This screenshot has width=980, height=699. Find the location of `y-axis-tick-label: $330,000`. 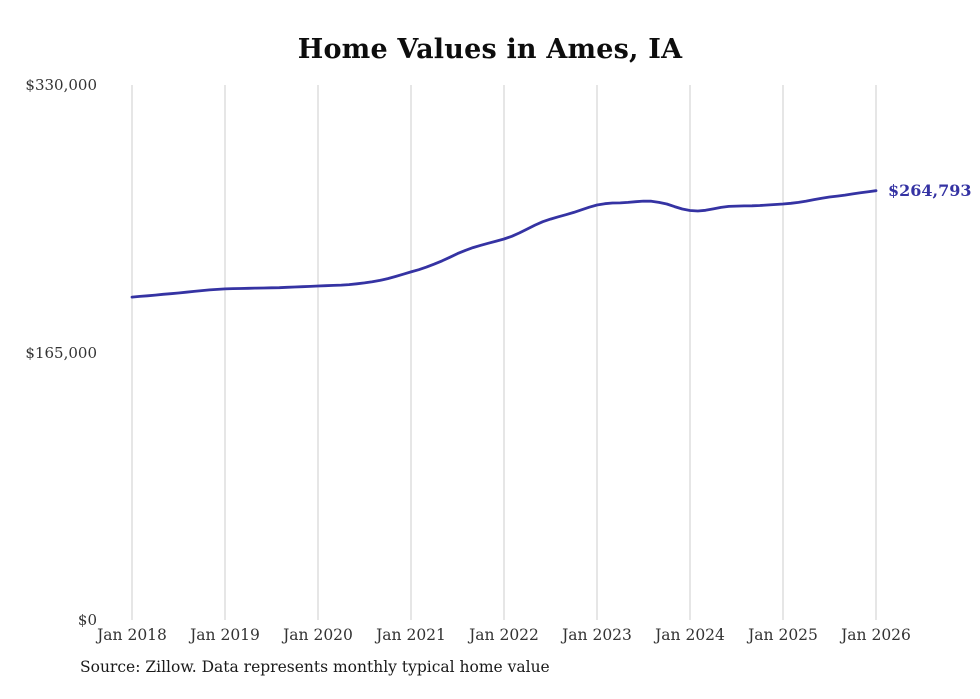

y-axis-tick-label: $330,000 is located at coordinates (61, 85).